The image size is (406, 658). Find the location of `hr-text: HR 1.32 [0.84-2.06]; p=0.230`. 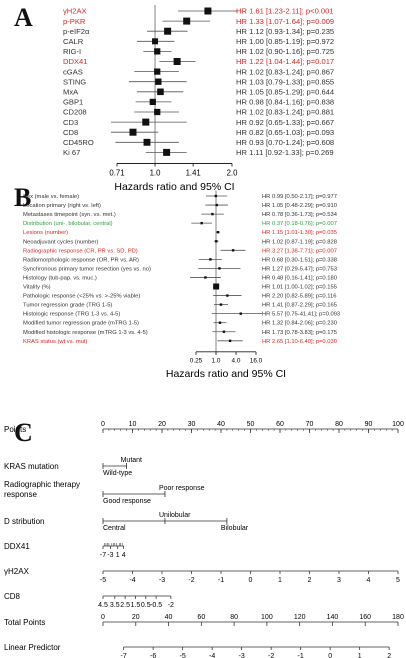

hr-text: HR 1.32 [0.84-2.06]; p=0.230 is located at coordinates (299, 324).